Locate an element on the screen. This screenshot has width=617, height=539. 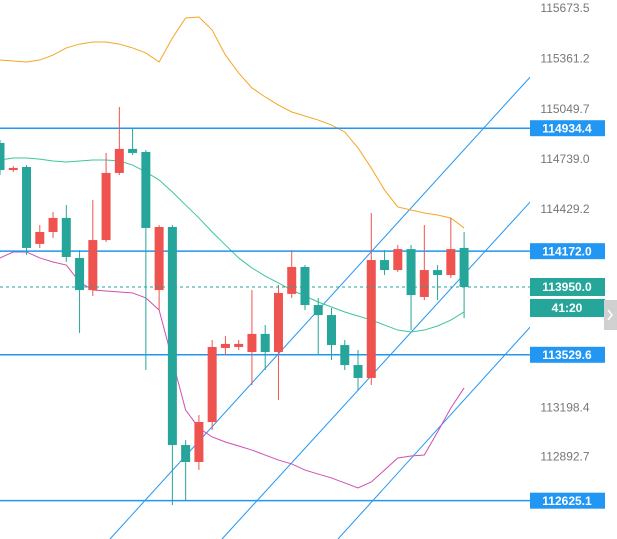
y-tick-label: 114739.0 is located at coordinates (564, 159).